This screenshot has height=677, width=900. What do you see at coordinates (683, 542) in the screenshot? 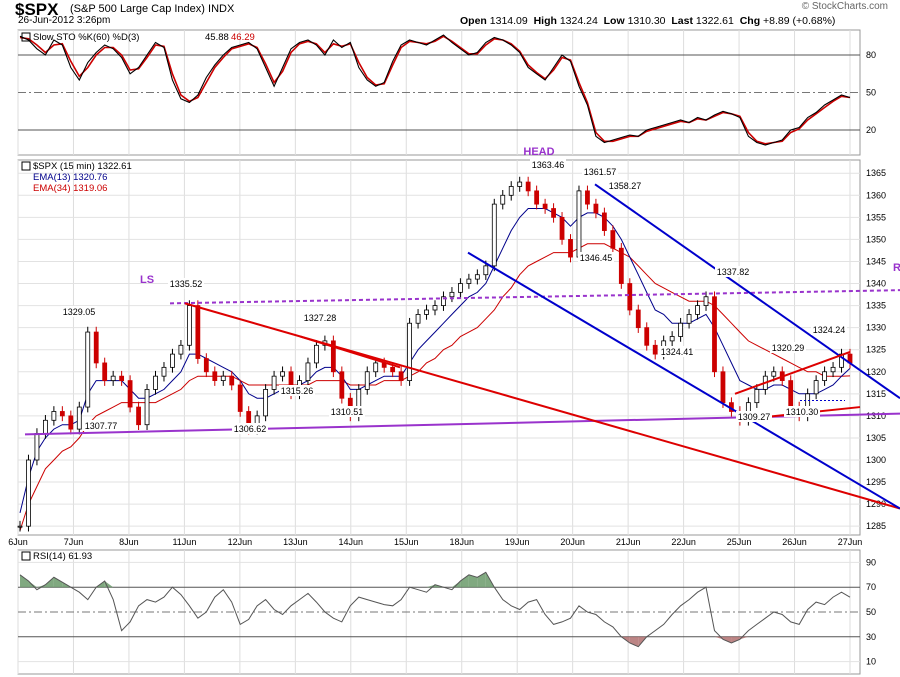
I see `x-tick-label: 22Jun` at bounding box center [683, 542].